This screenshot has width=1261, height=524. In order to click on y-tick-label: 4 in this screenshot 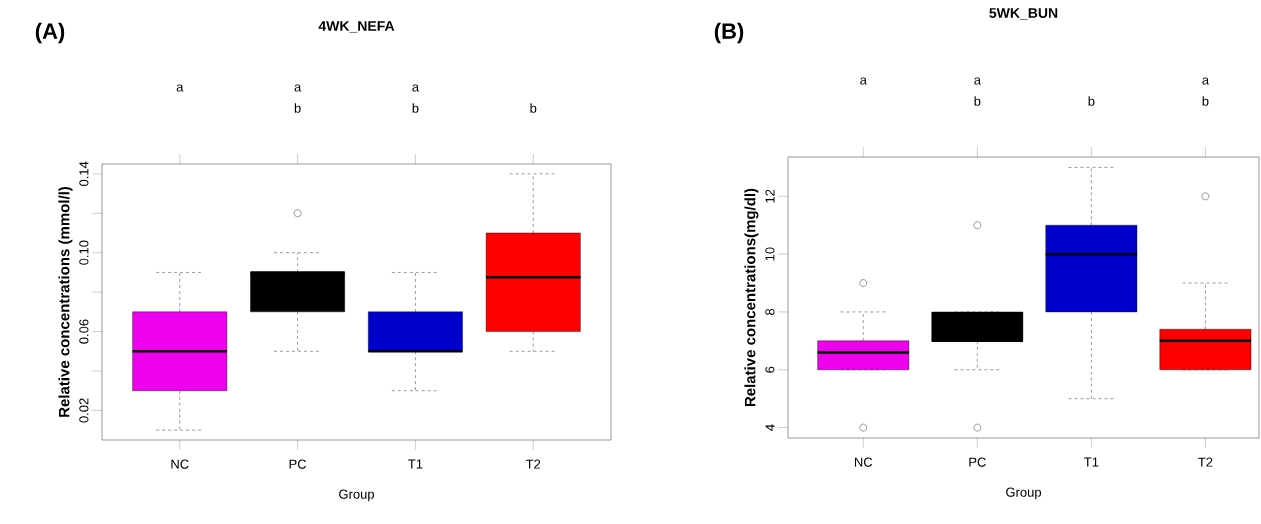, I will do `click(770, 427)`.